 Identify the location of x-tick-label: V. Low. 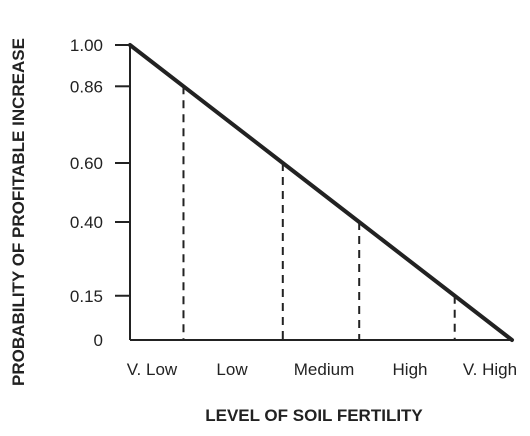
(152, 369).